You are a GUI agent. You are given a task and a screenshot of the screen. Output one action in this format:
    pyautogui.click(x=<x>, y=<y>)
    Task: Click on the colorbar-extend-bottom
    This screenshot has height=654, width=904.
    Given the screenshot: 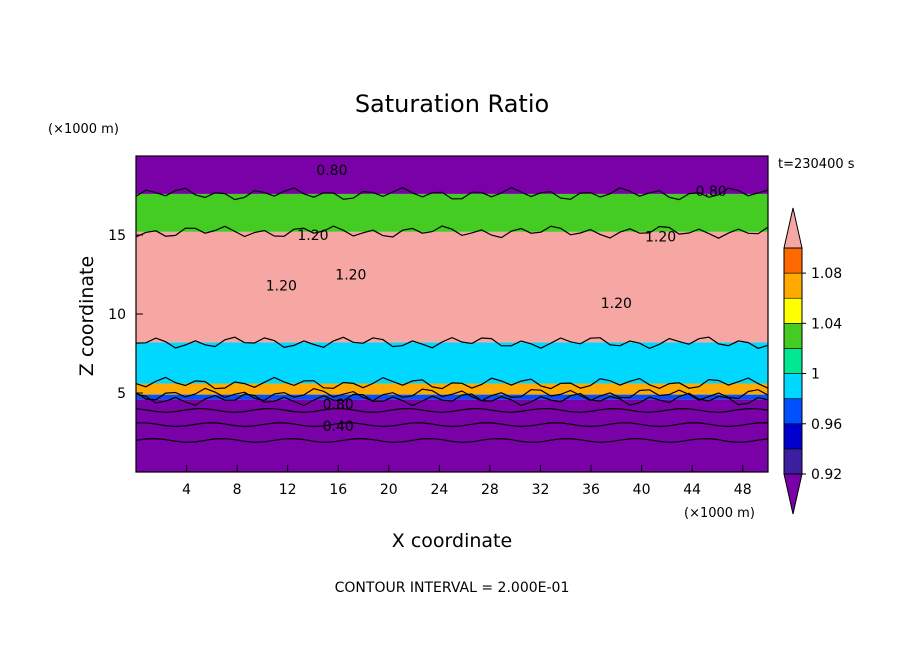 What is the action you would take?
    pyautogui.click(x=793, y=494)
    